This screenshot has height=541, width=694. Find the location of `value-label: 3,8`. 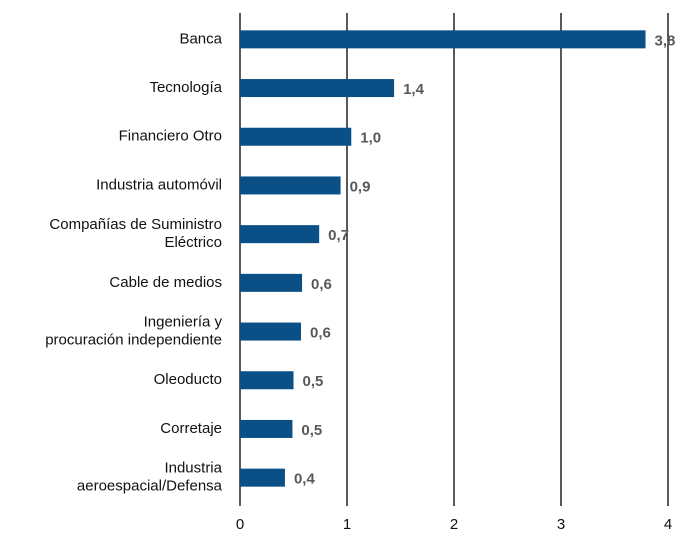

value-label: 3,8 is located at coordinates (665, 40).